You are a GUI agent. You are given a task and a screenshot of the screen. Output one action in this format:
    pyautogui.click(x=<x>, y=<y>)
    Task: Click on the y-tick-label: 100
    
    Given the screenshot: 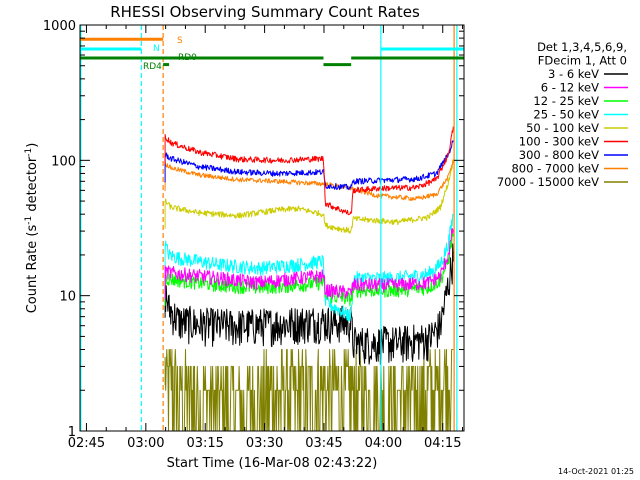 What is the action you would take?
    pyautogui.click(x=63, y=161)
    